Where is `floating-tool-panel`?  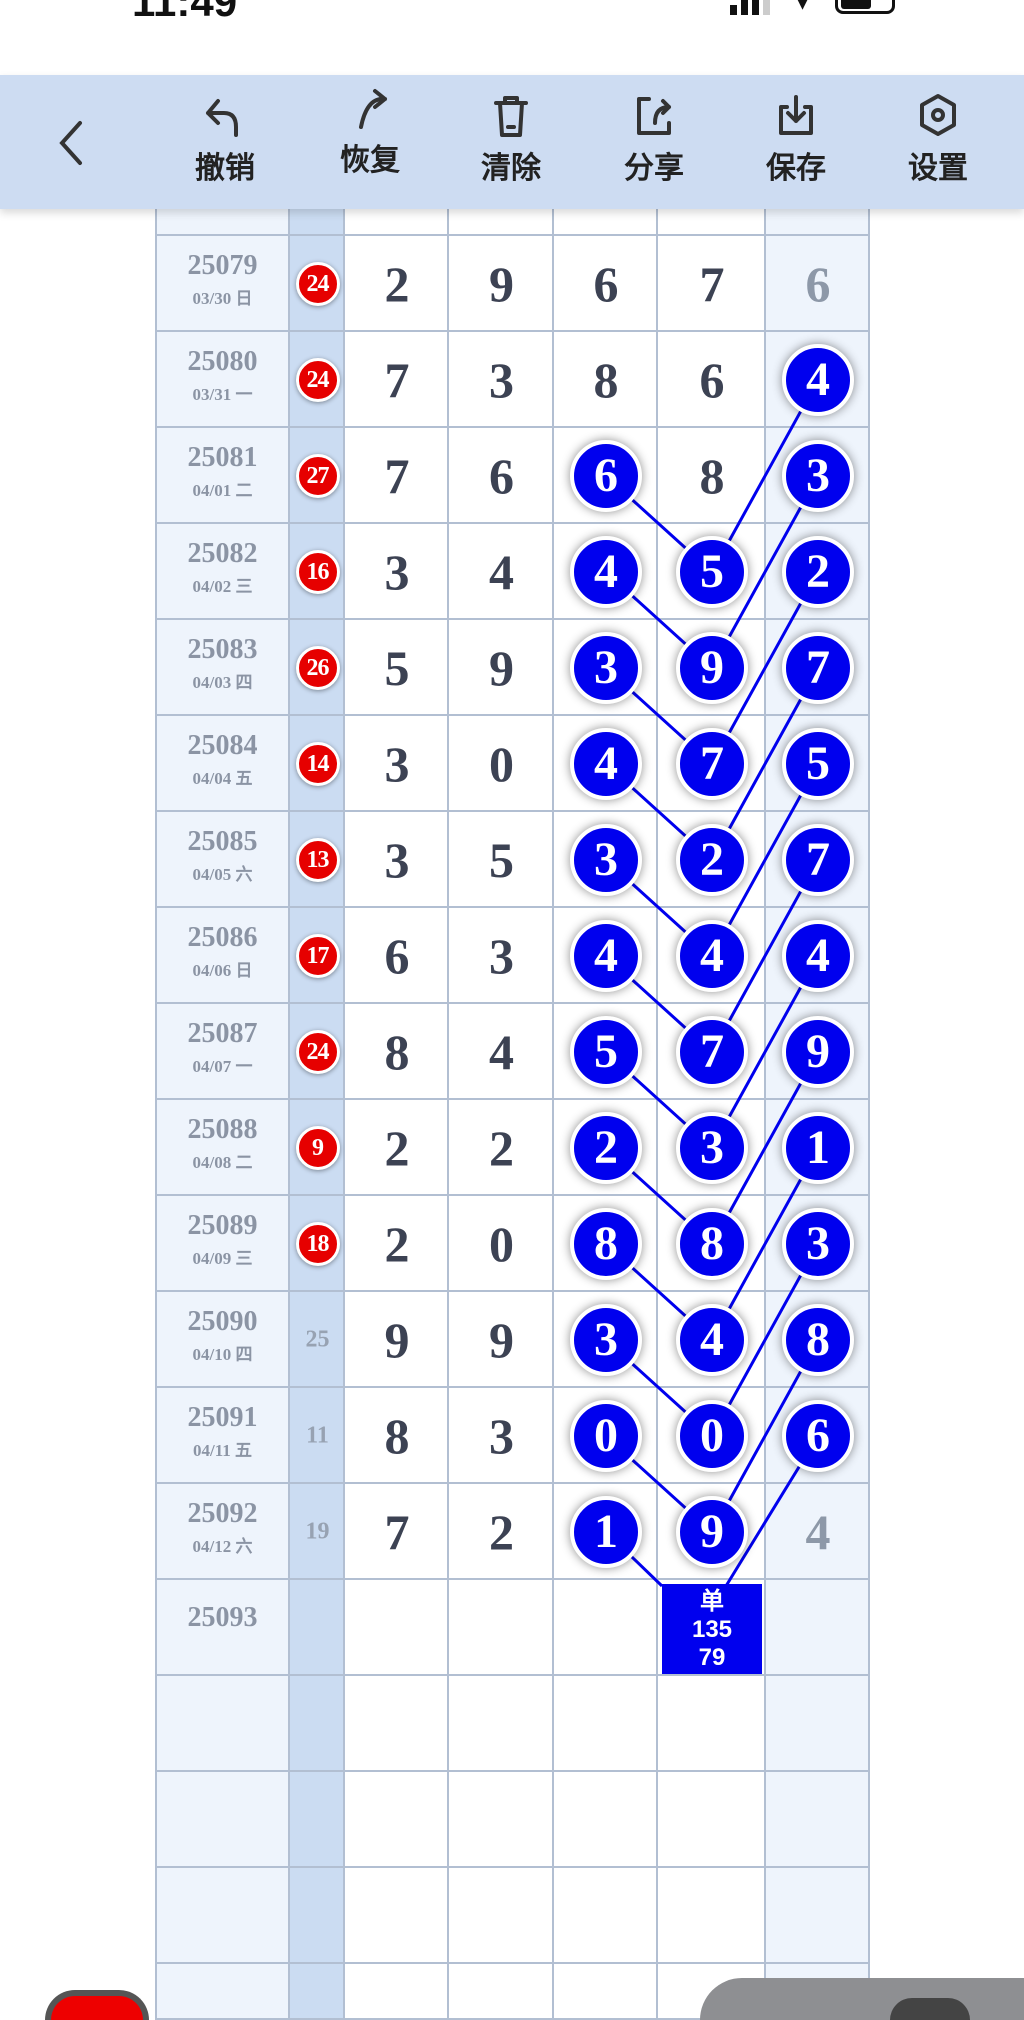
floating-tool-panel is located at coordinates (862, 1999).